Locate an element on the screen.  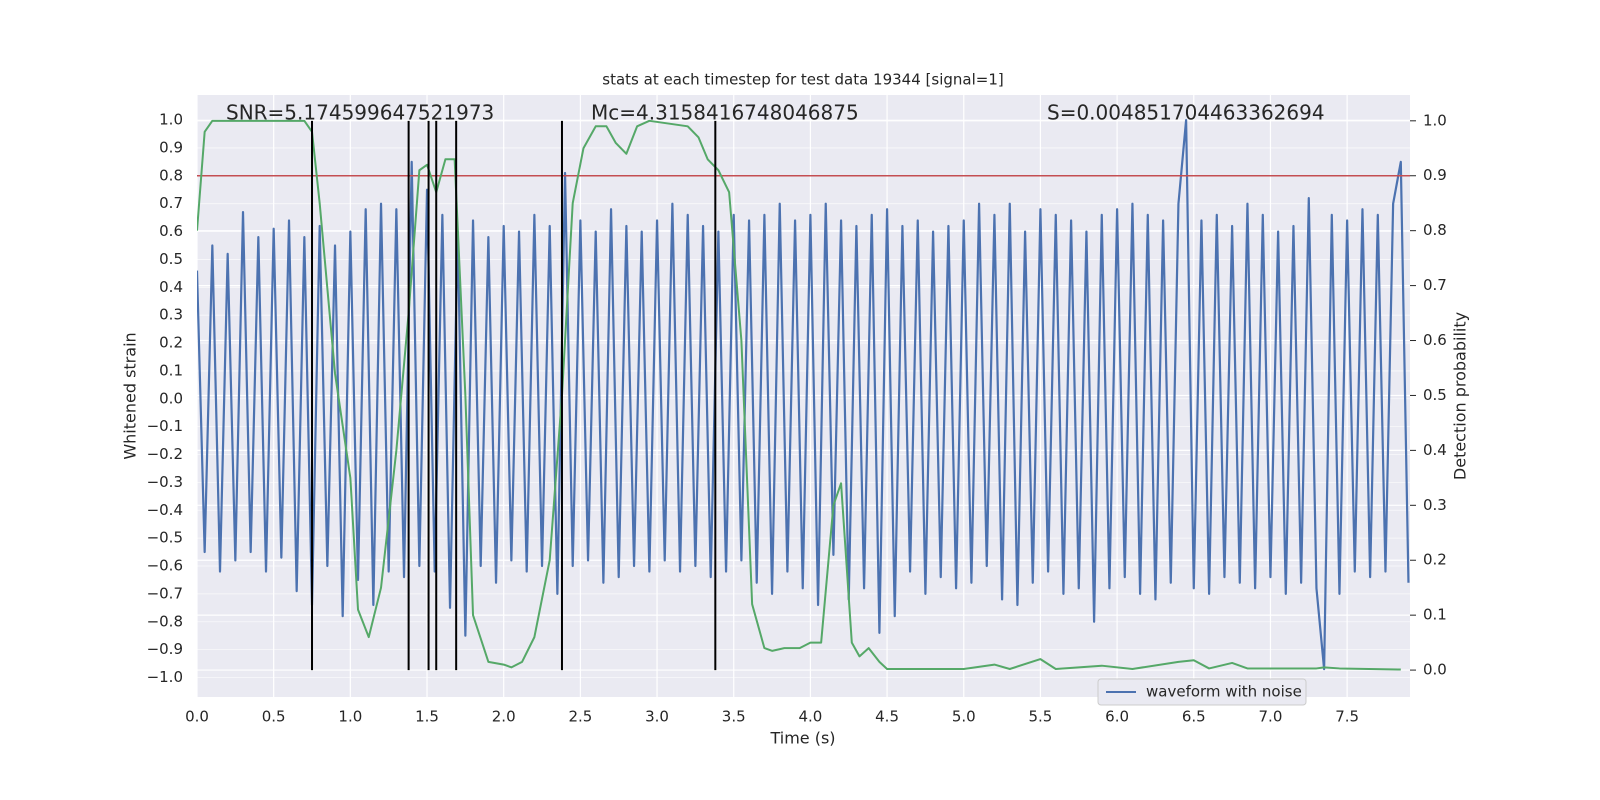
y-tick-label: 0.1 is located at coordinates (171, 370).